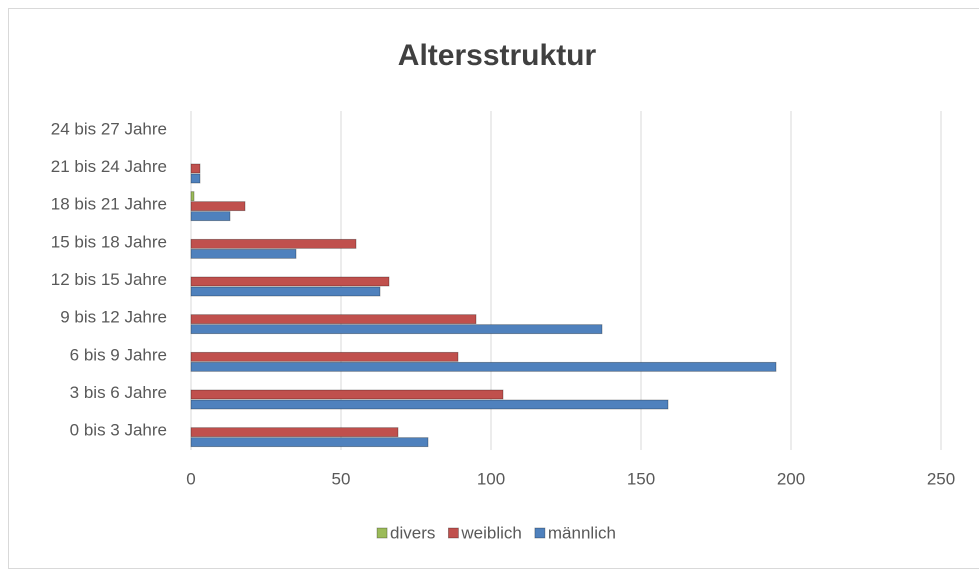 The height and width of the screenshot is (570, 979). I want to click on x-tick-label: 200, so click(791, 478).